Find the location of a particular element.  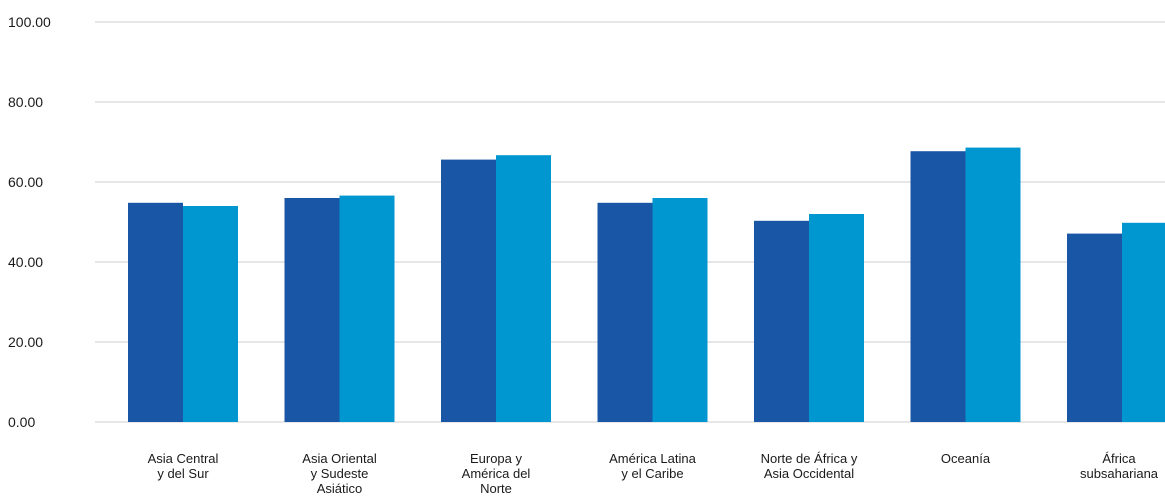

y-axis-ticks: 100.00 80.00 60.00 40.00 20.00 0.00 is located at coordinates (29, 222).